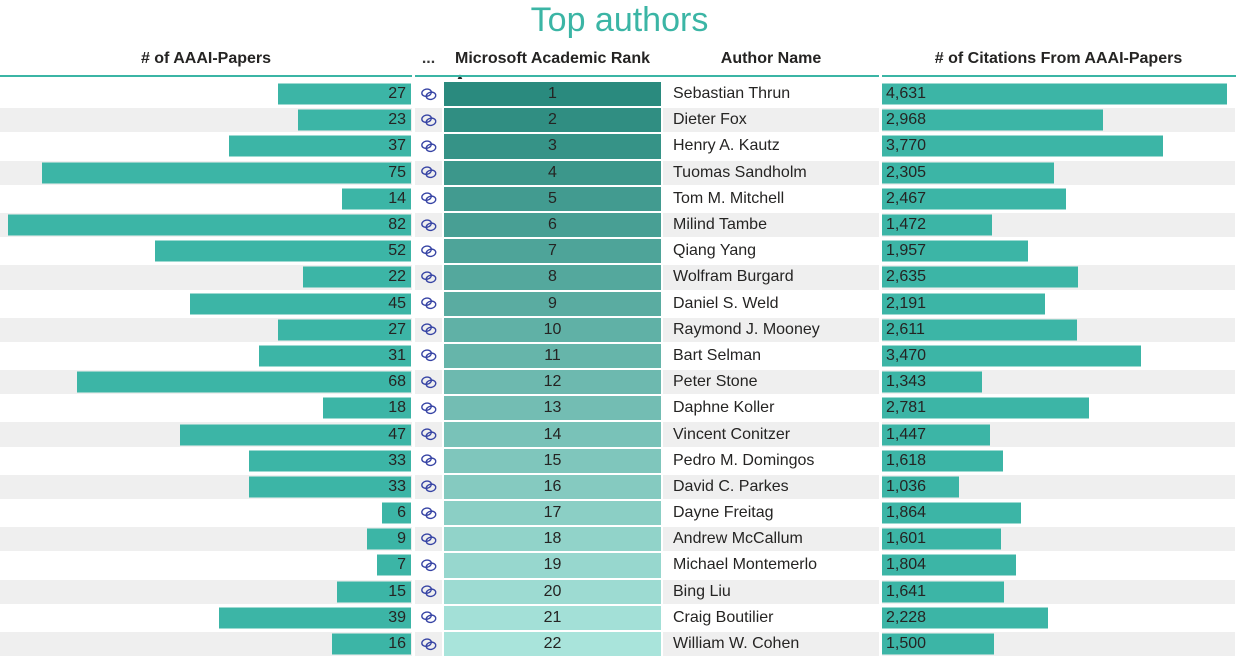 The height and width of the screenshot is (661, 1239). What do you see at coordinates (619, 303) in the screenshot?
I see `table-row: 45 9 Daniel S. Weld 2,191` at bounding box center [619, 303].